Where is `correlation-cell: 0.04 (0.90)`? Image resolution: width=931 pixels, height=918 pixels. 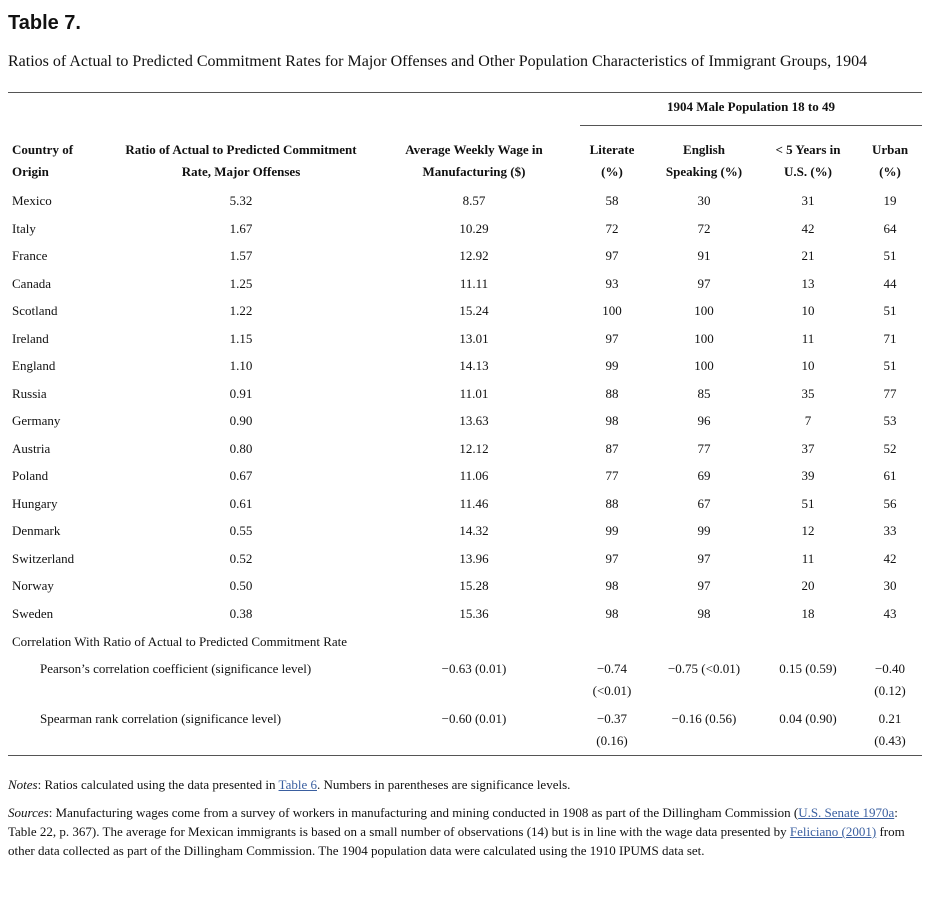
correlation-cell: 0.04 (0.90) is located at coordinates (808, 718).